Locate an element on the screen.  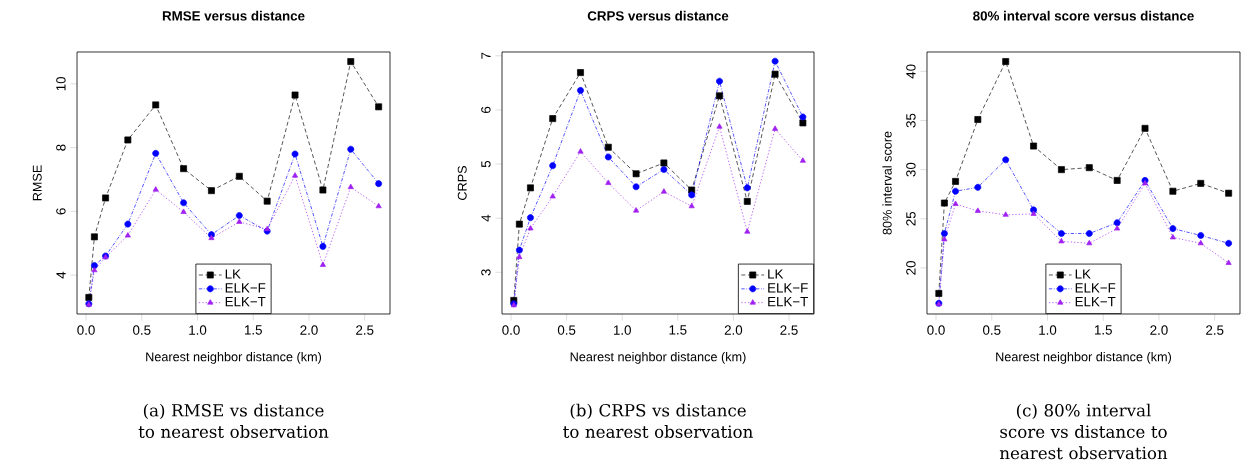
y-tick-label: 40 is located at coordinates (911, 71).